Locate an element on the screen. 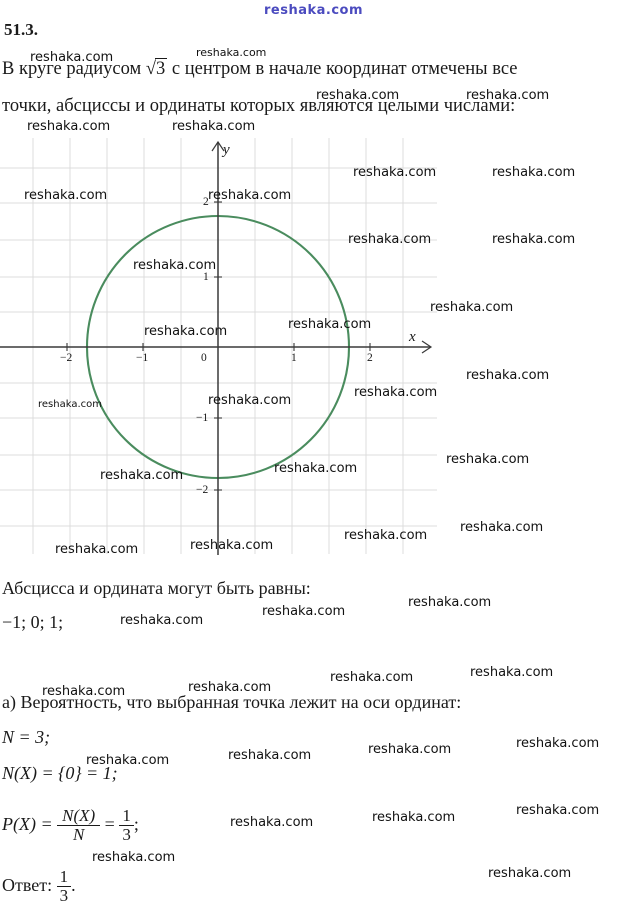 The height and width of the screenshot is (911, 633). ytick-label-minus2: −2 is located at coordinates (202, 490).